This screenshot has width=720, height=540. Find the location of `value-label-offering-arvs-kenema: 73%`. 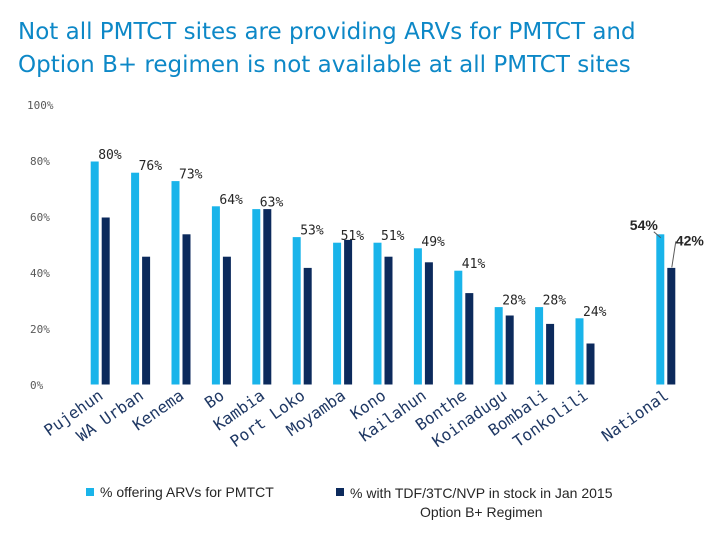

value-label-offering-arvs-kenema: 73% is located at coordinates (191, 175).